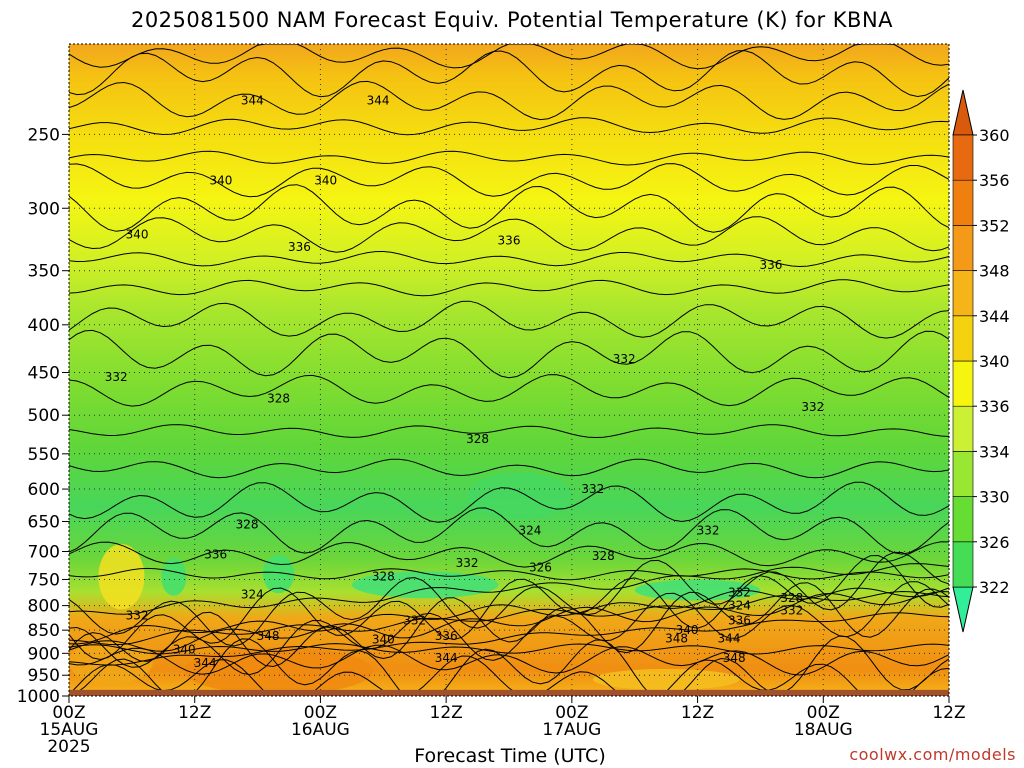 This screenshot has width=1024, height=768. I want to click on y-tick-label: 800, so click(44, 607).